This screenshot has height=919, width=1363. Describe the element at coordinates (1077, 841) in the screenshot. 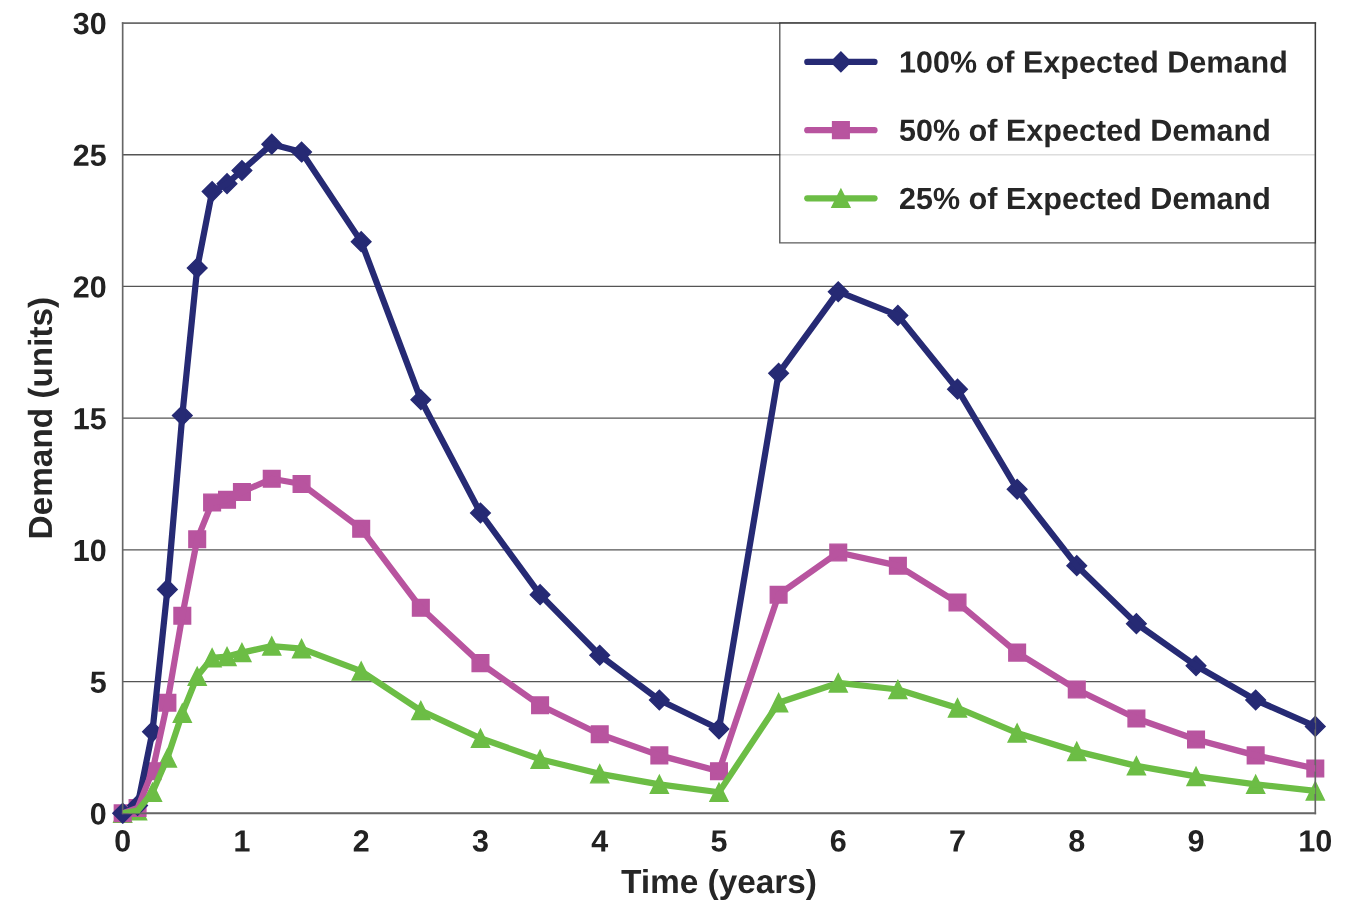

I see `x-tick-label: 8` at that location.